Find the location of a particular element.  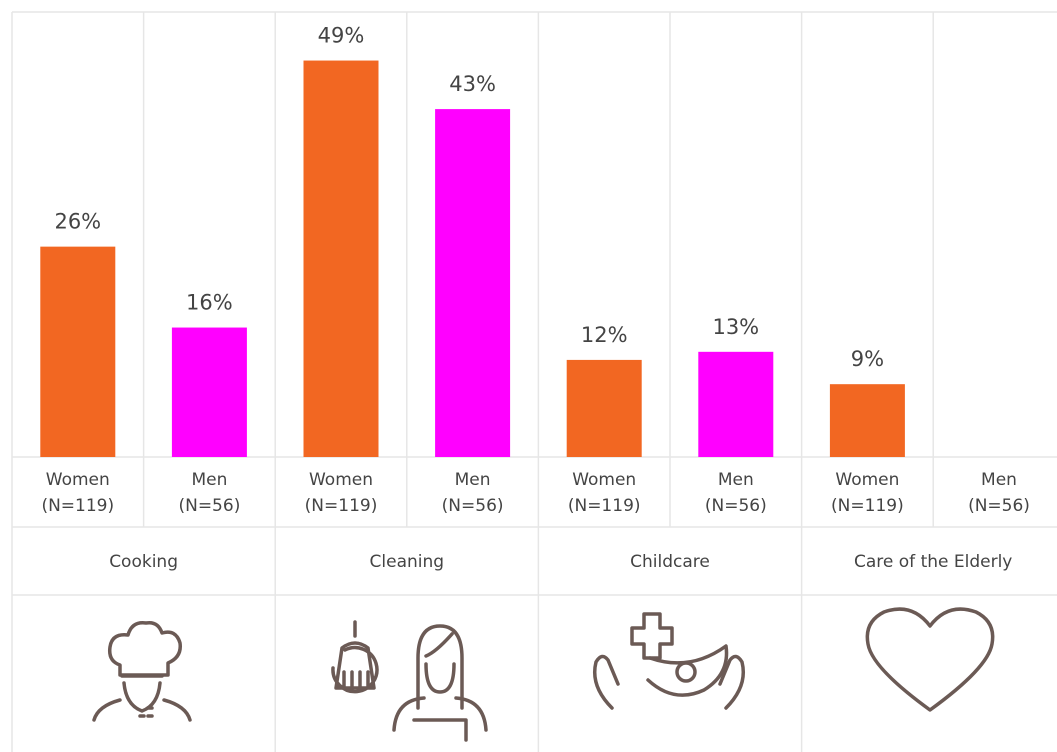

heart-icon is located at coordinates (930, 659).